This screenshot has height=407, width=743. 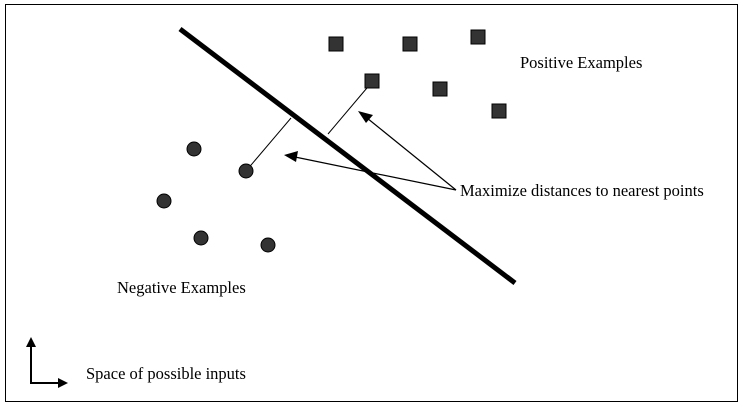 I want to click on axes-icon, so click(x=47, y=362).